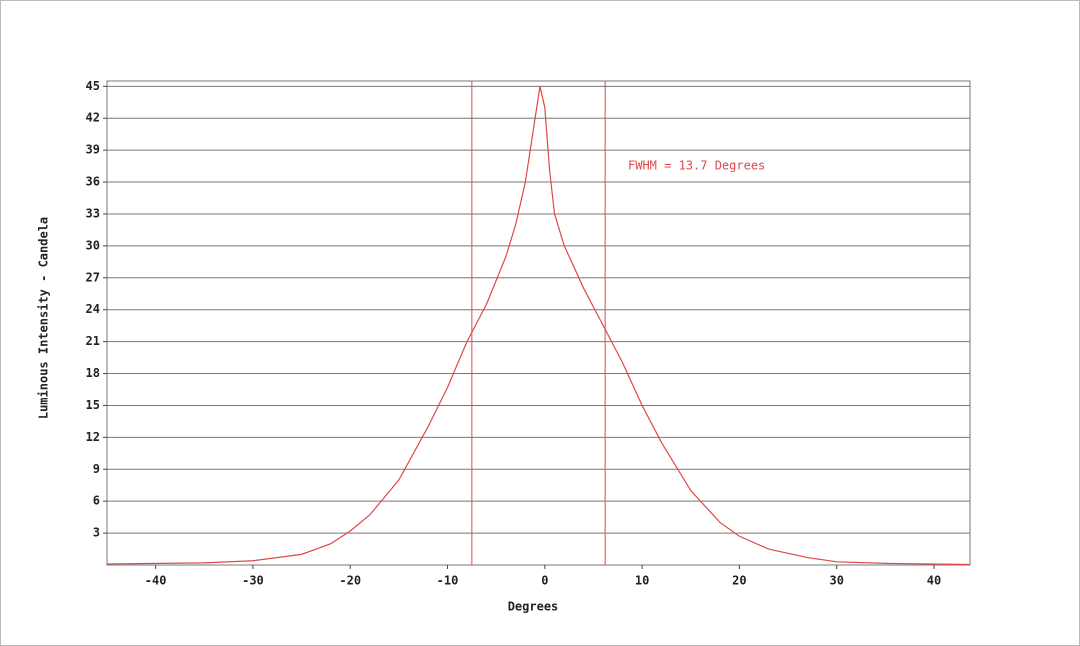 Image resolution: width=1080 pixels, height=646 pixels. I want to click on x-tick-label: -40, so click(156, 581).